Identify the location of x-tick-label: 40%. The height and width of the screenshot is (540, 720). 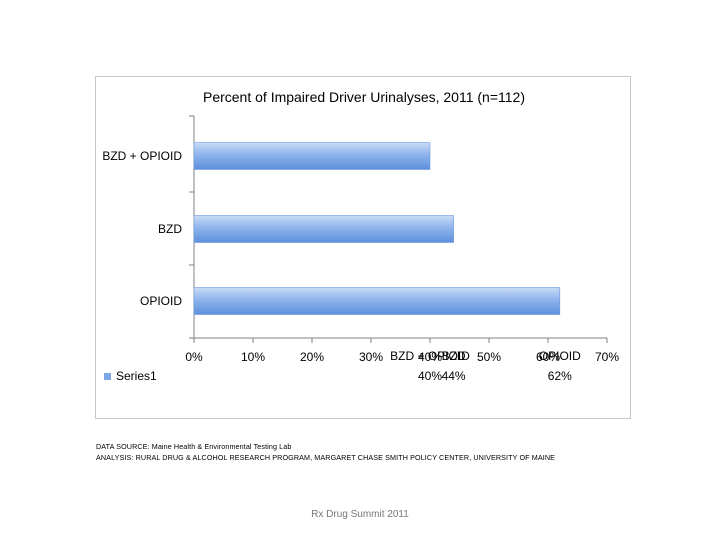
(430, 357).